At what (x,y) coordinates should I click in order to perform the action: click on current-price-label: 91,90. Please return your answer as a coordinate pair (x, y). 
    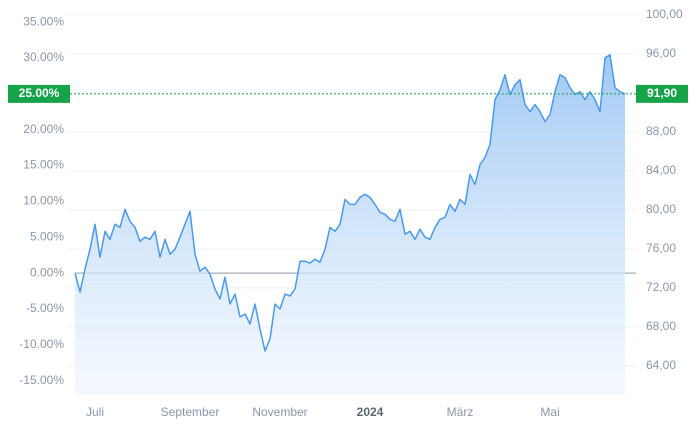
    Looking at the image, I should click on (662, 93).